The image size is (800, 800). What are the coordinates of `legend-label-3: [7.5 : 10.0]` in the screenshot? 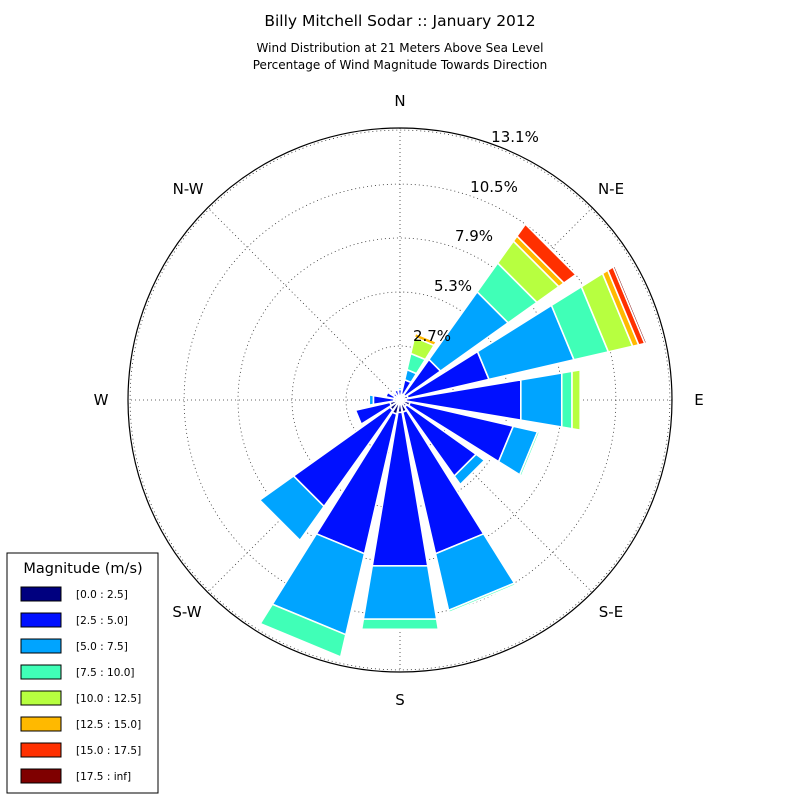 It's located at (105, 673).